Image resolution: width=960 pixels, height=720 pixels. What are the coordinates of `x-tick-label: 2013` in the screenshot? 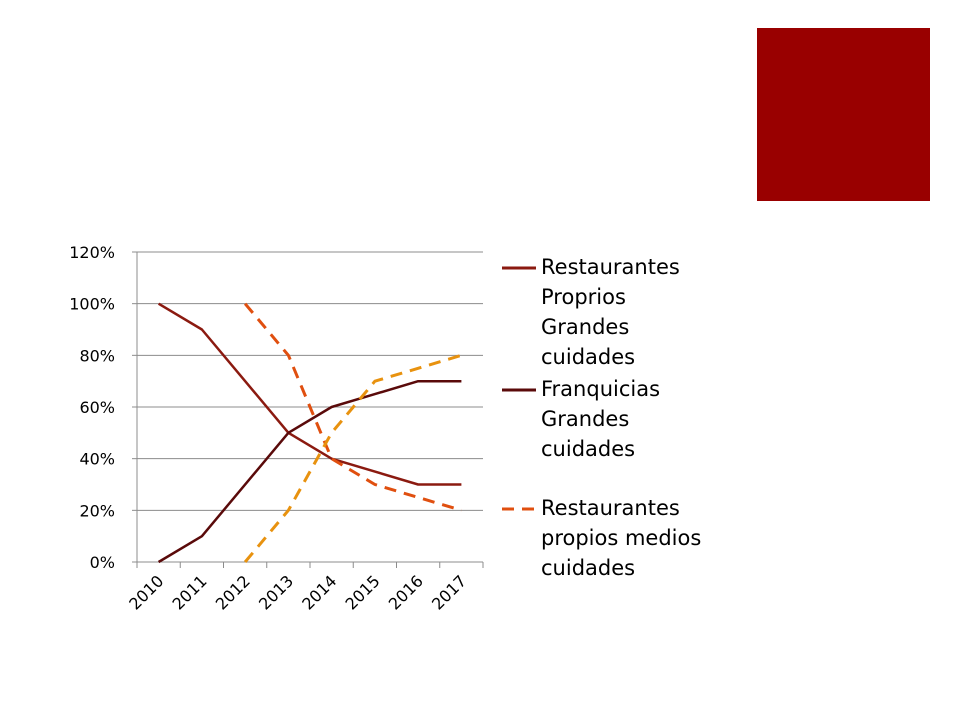 It's located at (276, 592).